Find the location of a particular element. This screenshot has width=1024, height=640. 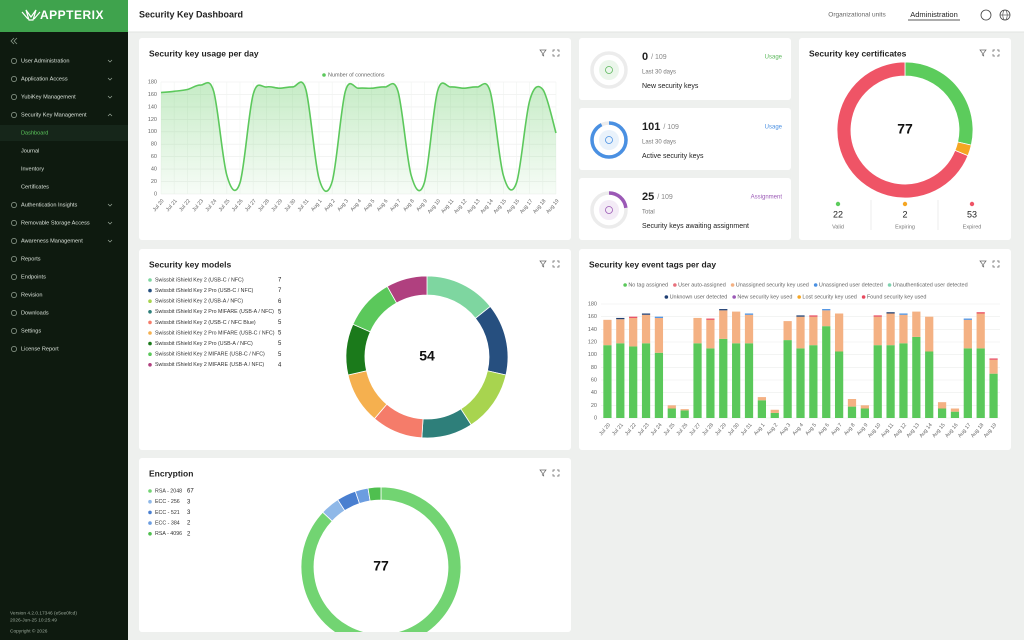

menu-item: Settings is located at coordinates (31, 331).